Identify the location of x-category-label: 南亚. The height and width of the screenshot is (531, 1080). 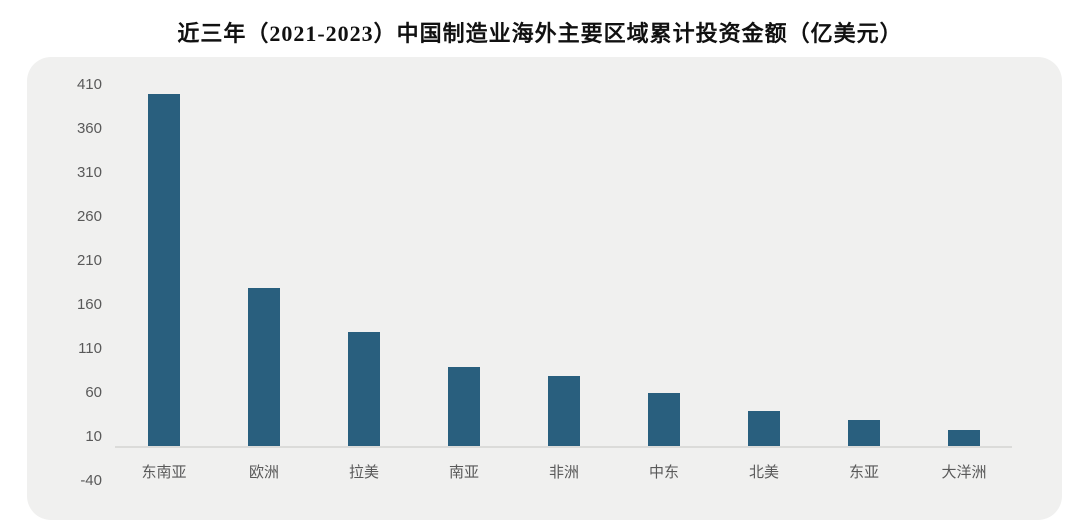
(463, 472).